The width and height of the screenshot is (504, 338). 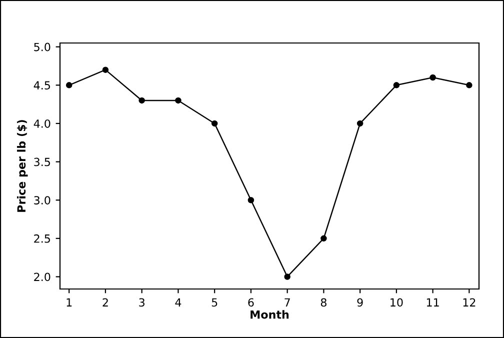 I want to click on x-tick-label: 4, so click(x=178, y=302).